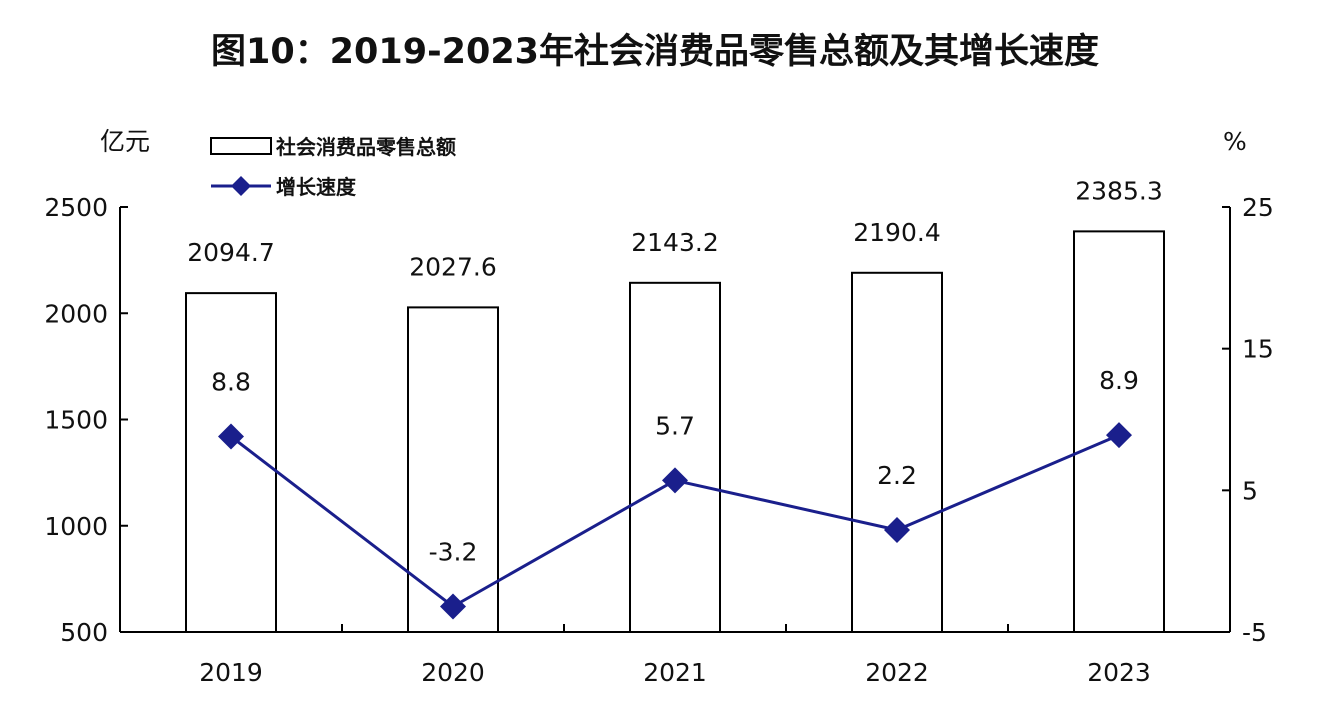 This screenshot has height=709, width=1328. I want to click on chart-title: 图10：2019-2023年社会消费品零售总额及其增长速度, so click(655, 52).